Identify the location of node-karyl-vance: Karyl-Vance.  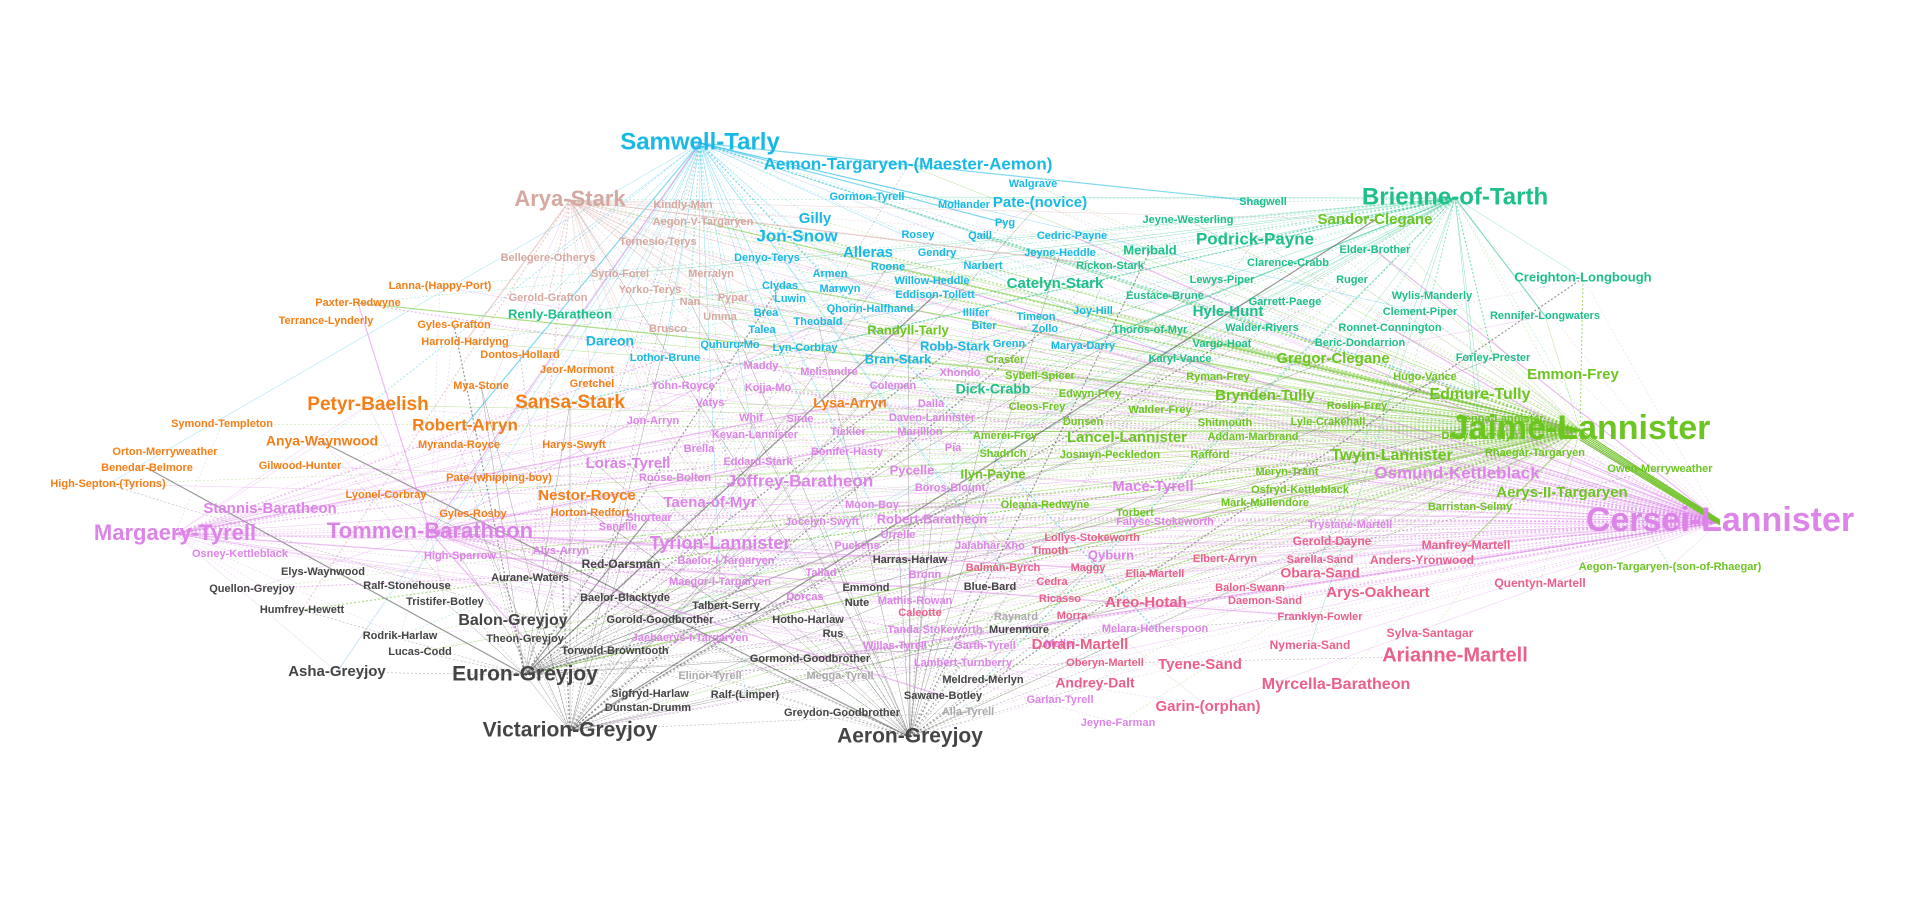
(1180, 359).